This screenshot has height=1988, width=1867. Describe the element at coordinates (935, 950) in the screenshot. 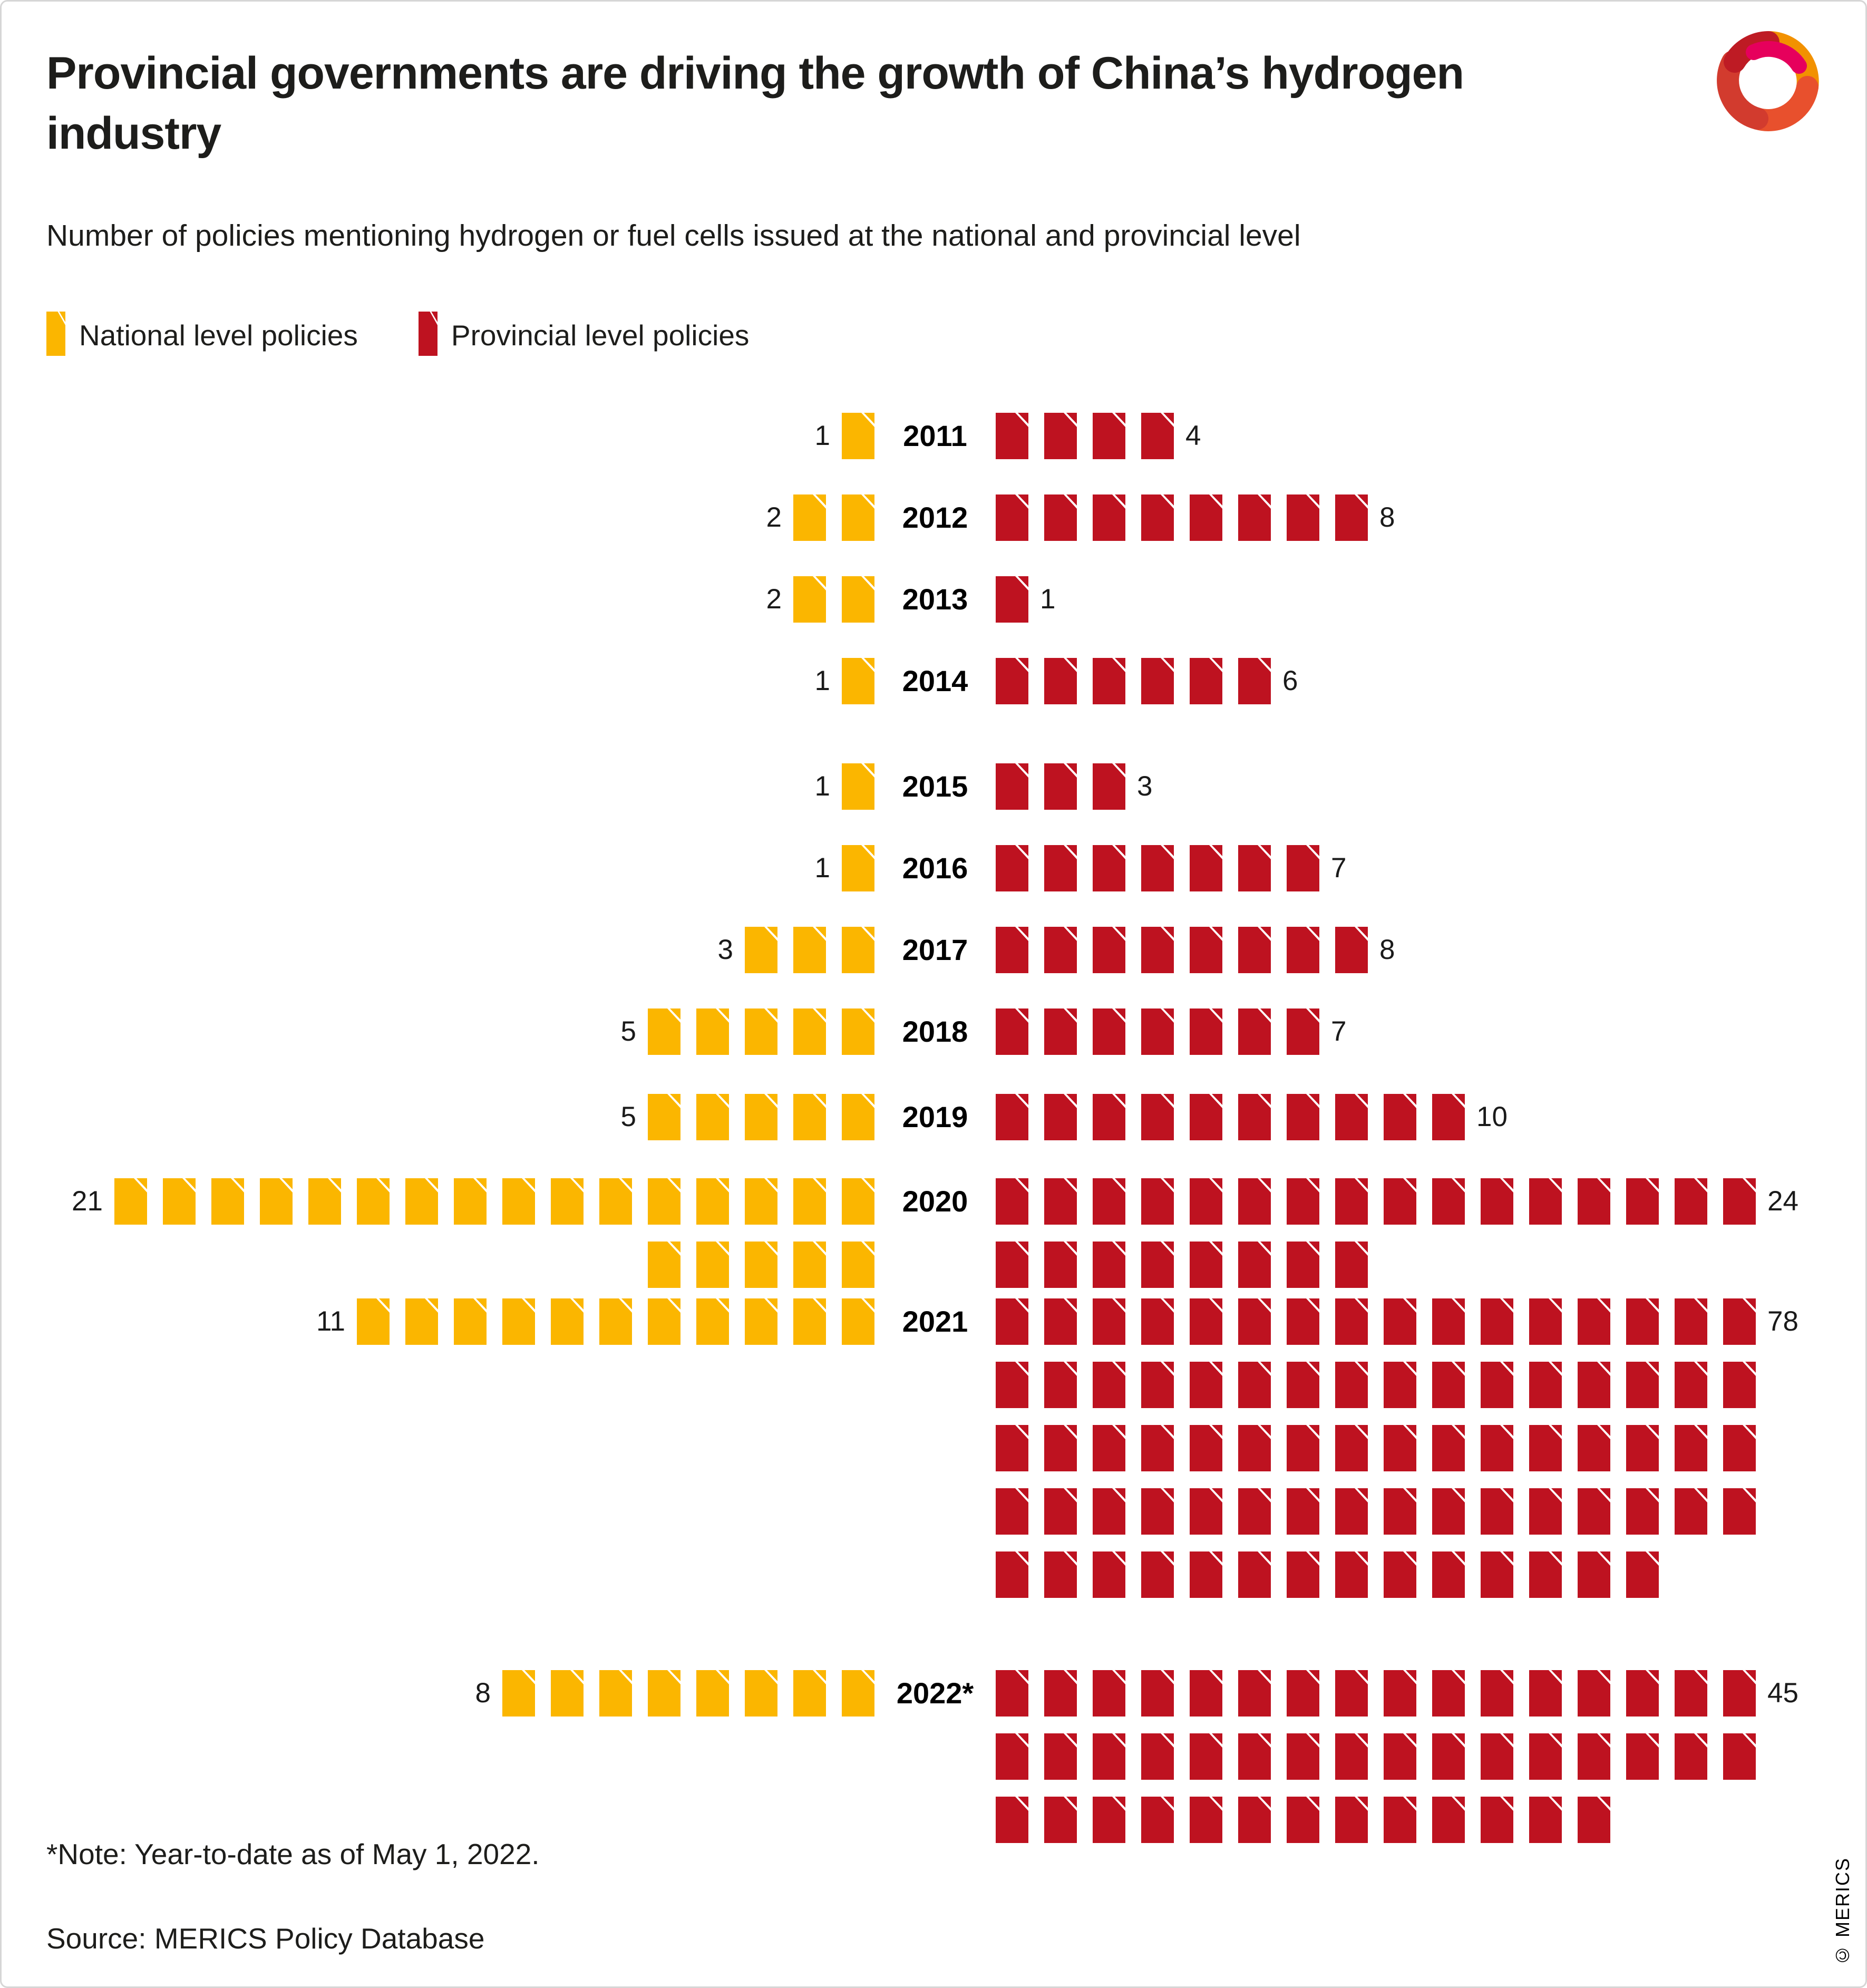

I see `year-label: 2017` at that location.